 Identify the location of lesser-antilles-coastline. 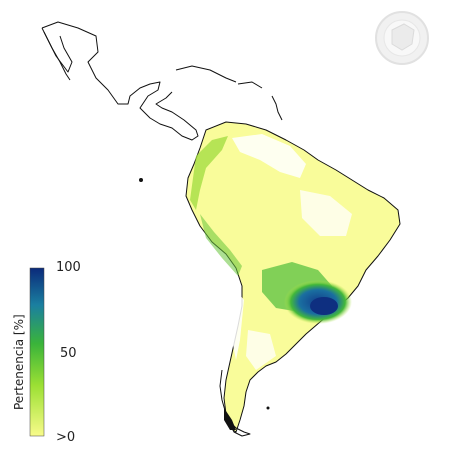
(277, 108).